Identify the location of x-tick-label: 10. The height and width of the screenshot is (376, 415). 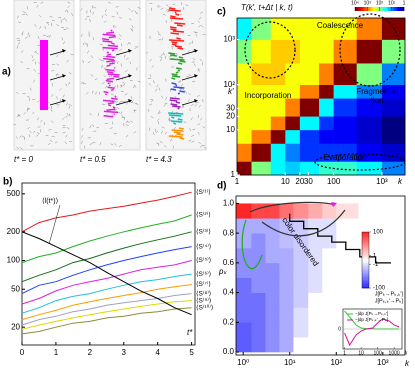
(285, 181).